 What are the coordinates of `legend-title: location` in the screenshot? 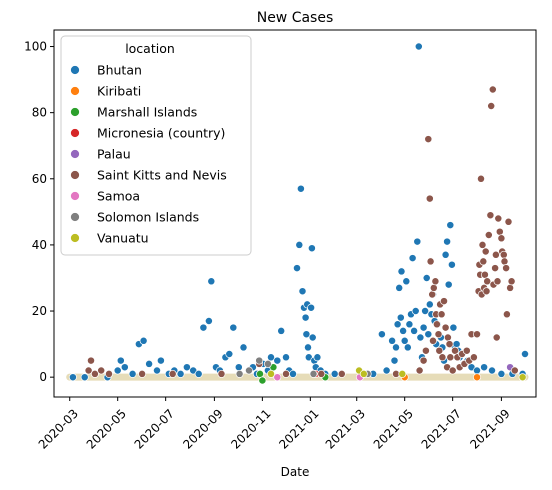 It's located at (150, 48).